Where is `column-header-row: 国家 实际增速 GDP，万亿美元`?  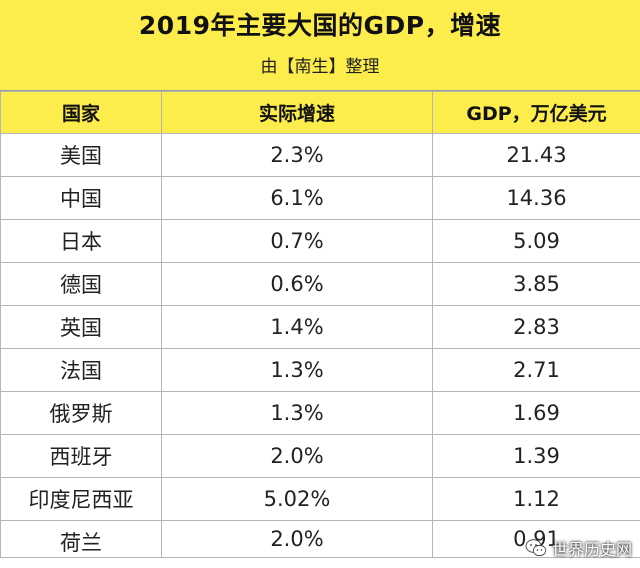 column-header-row: 国家 实际增速 GDP，万亿美元 is located at coordinates (320, 112).